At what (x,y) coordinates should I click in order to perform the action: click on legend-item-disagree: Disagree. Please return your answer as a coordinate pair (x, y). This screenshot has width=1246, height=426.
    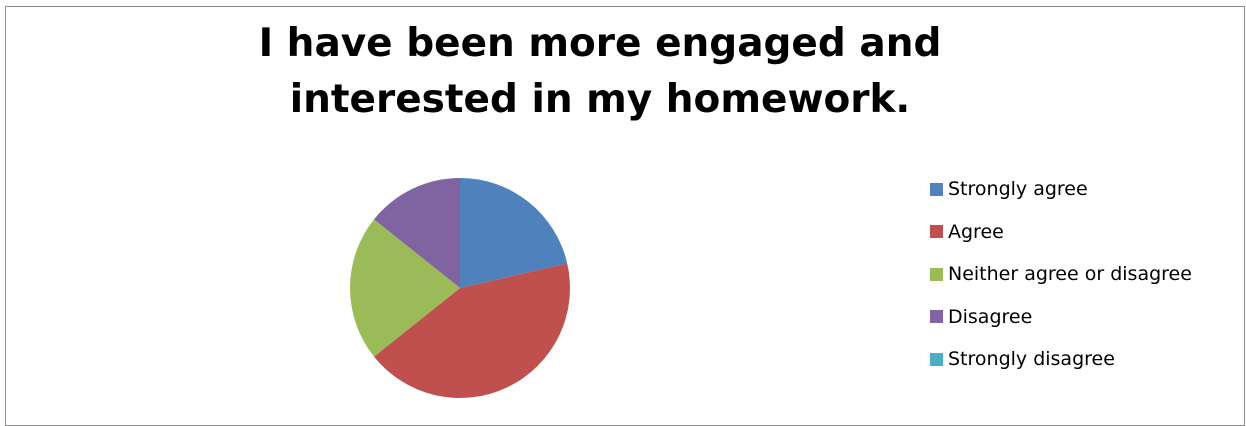
    Looking at the image, I should click on (1061, 317).